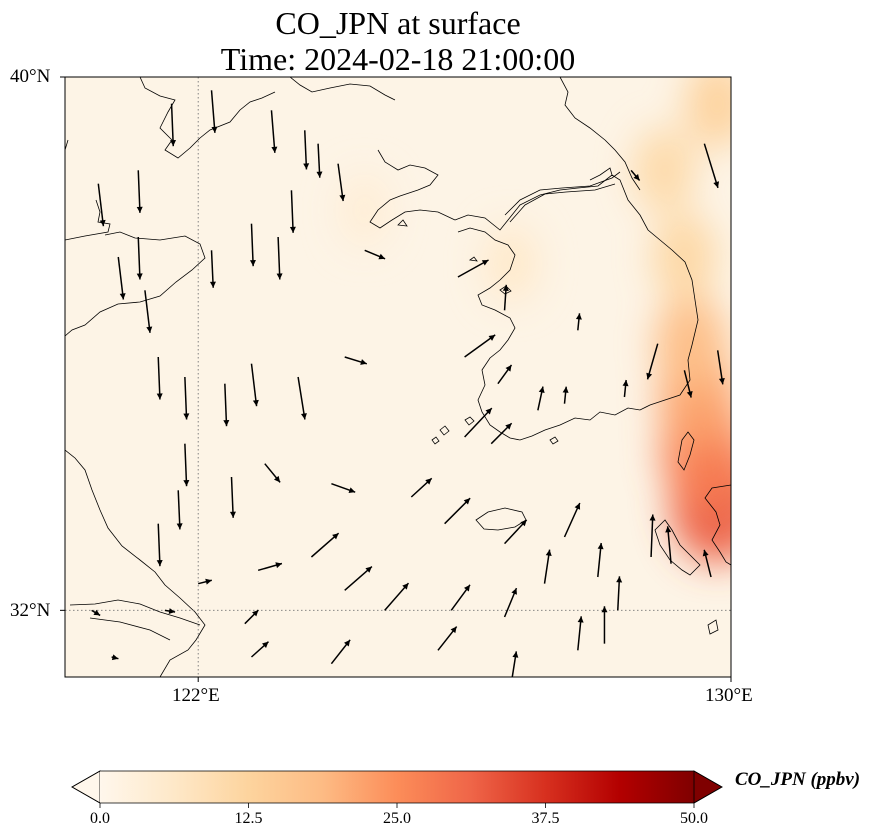 The width and height of the screenshot is (881, 839). Describe the element at coordinates (478, 332) in the screenshot. I see `islands` at that location.